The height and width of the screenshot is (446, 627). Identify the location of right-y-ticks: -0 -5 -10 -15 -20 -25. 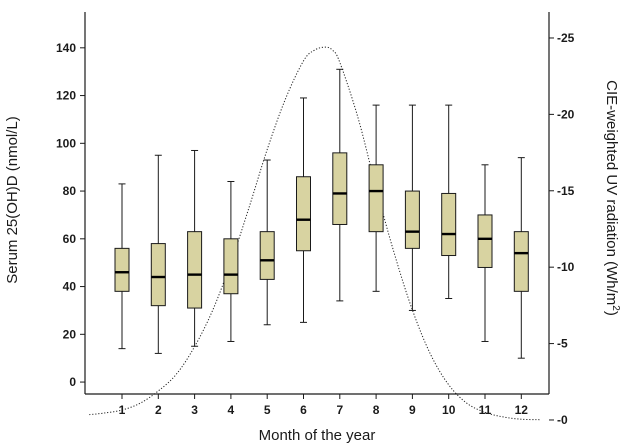
(562, 229).